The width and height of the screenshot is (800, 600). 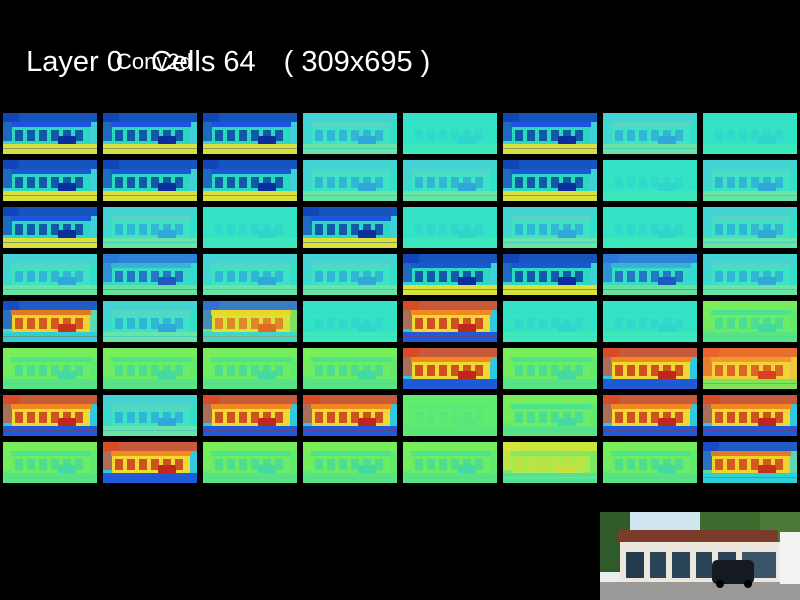 I want to click on feature-map-cell-r1-c1, so click(x=50, y=133).